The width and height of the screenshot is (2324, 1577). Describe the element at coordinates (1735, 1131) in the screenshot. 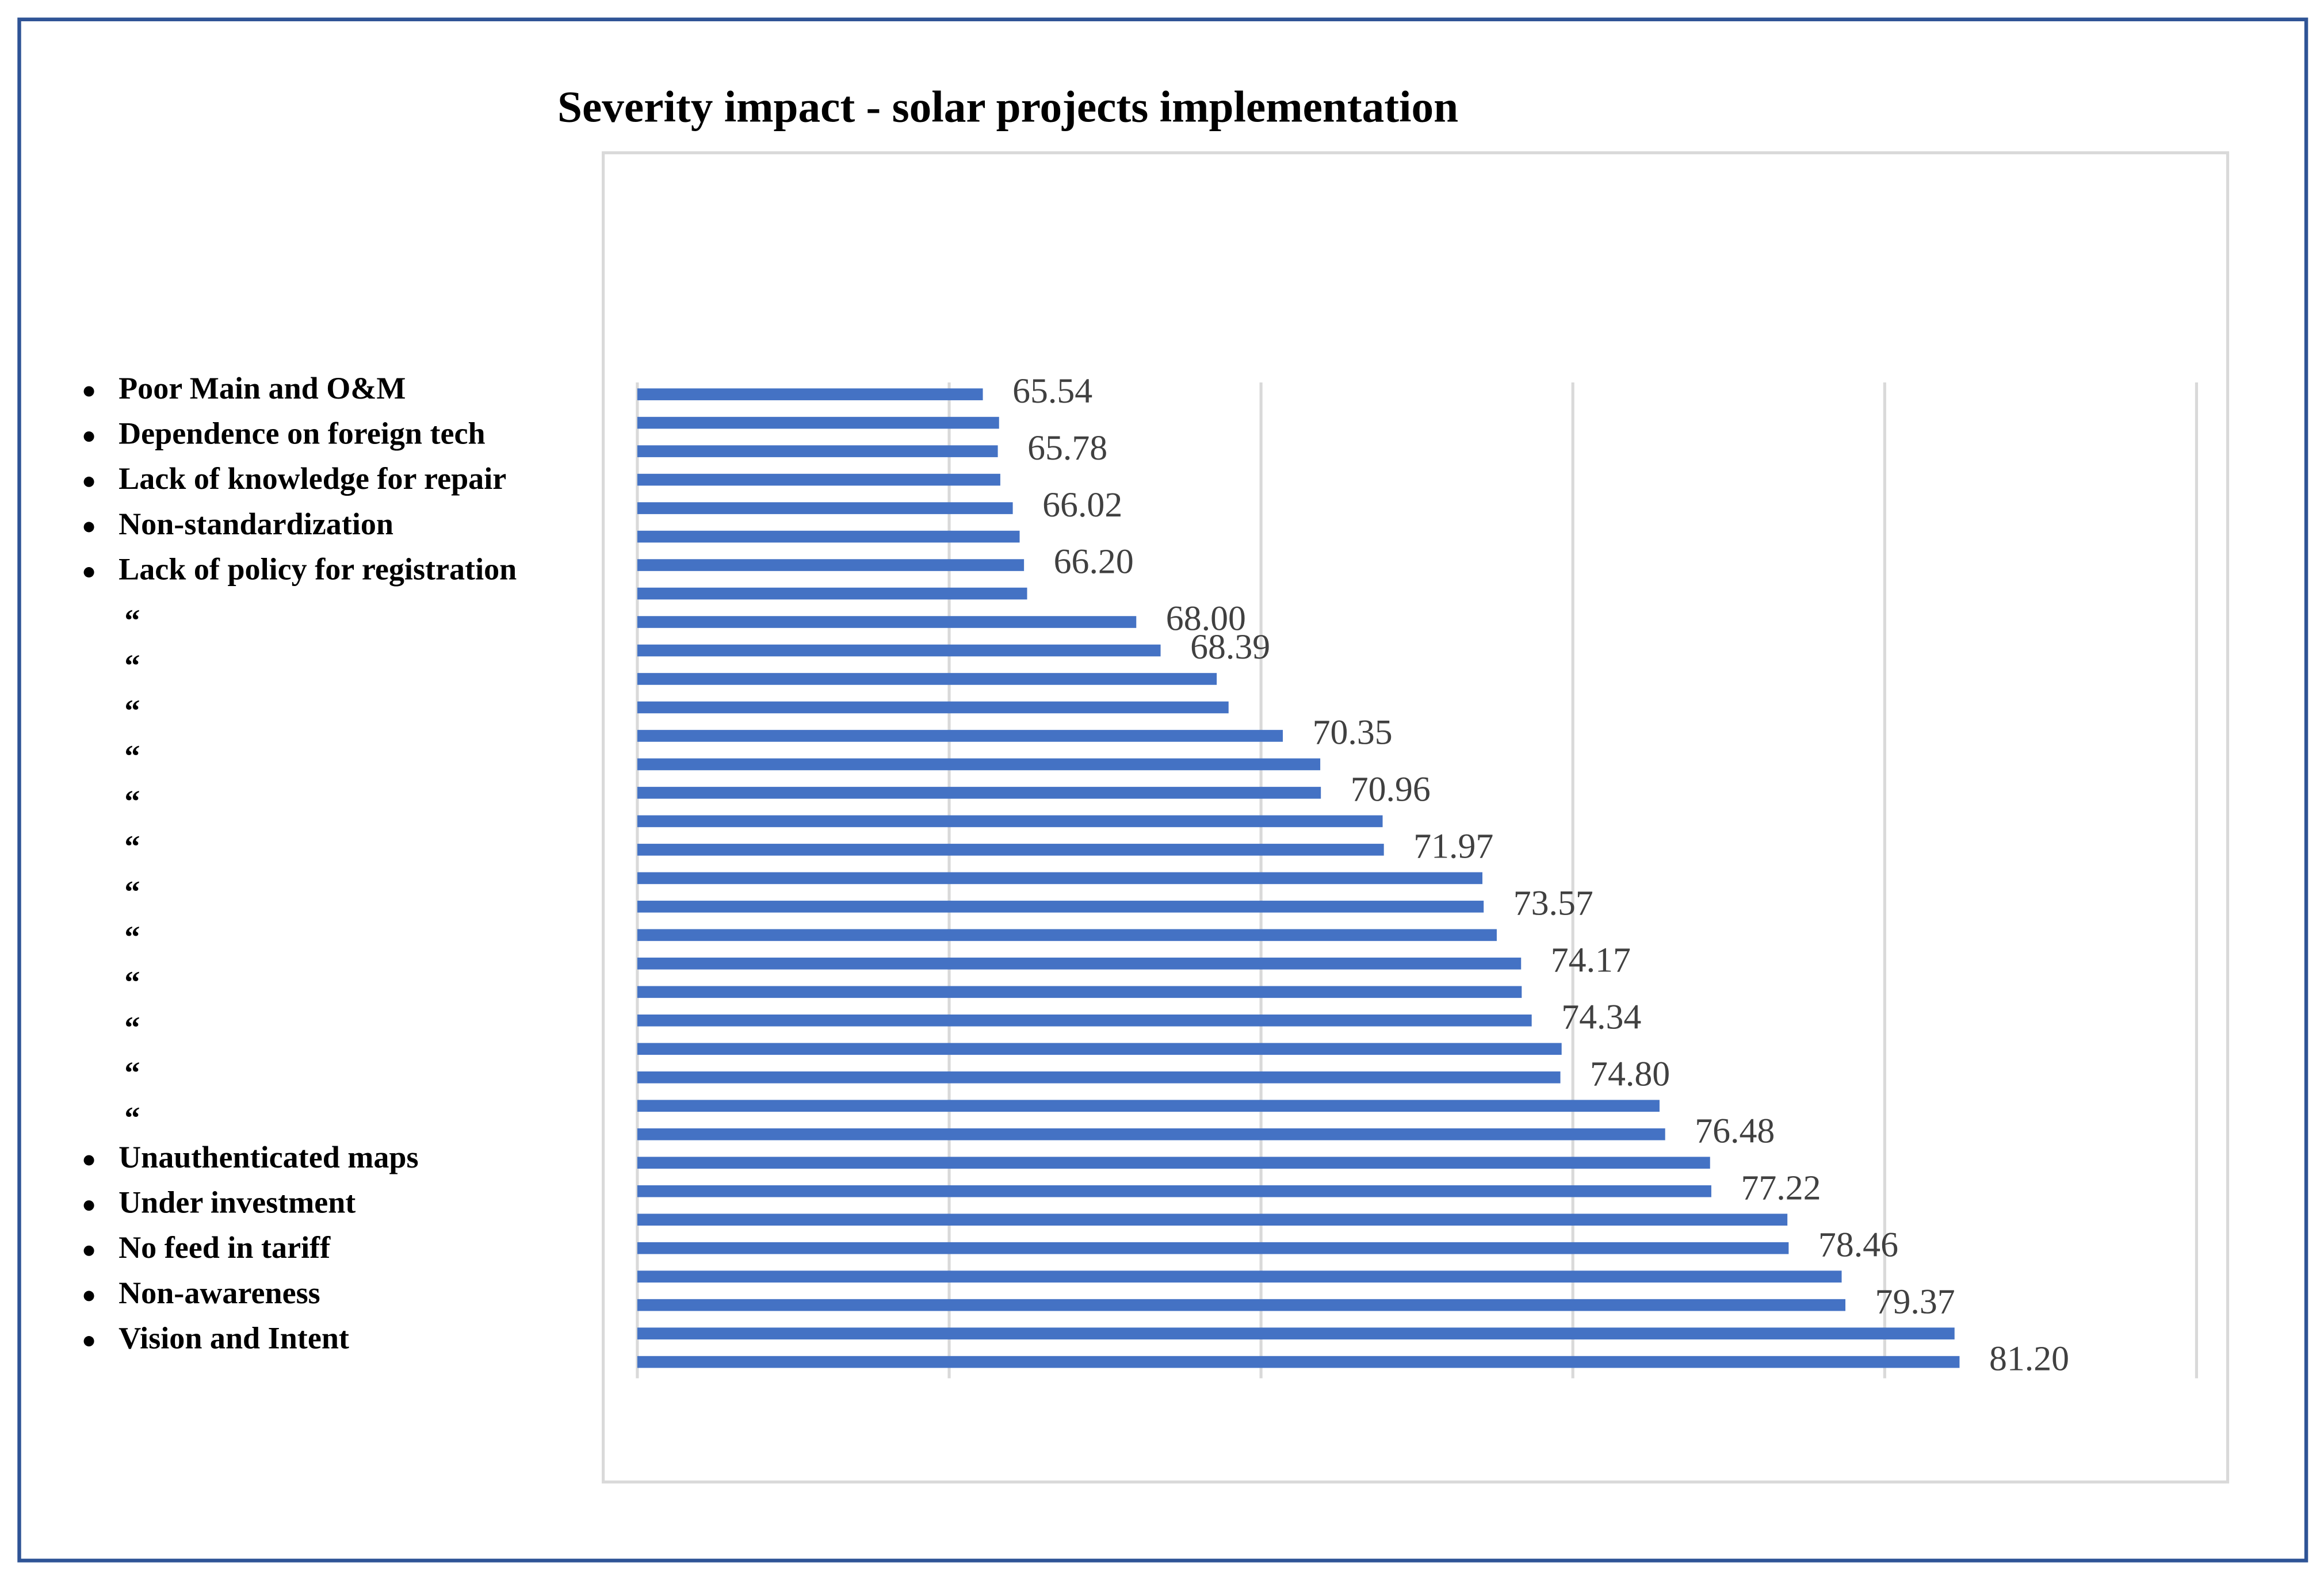

I see `value-label: 76.48` at that location.